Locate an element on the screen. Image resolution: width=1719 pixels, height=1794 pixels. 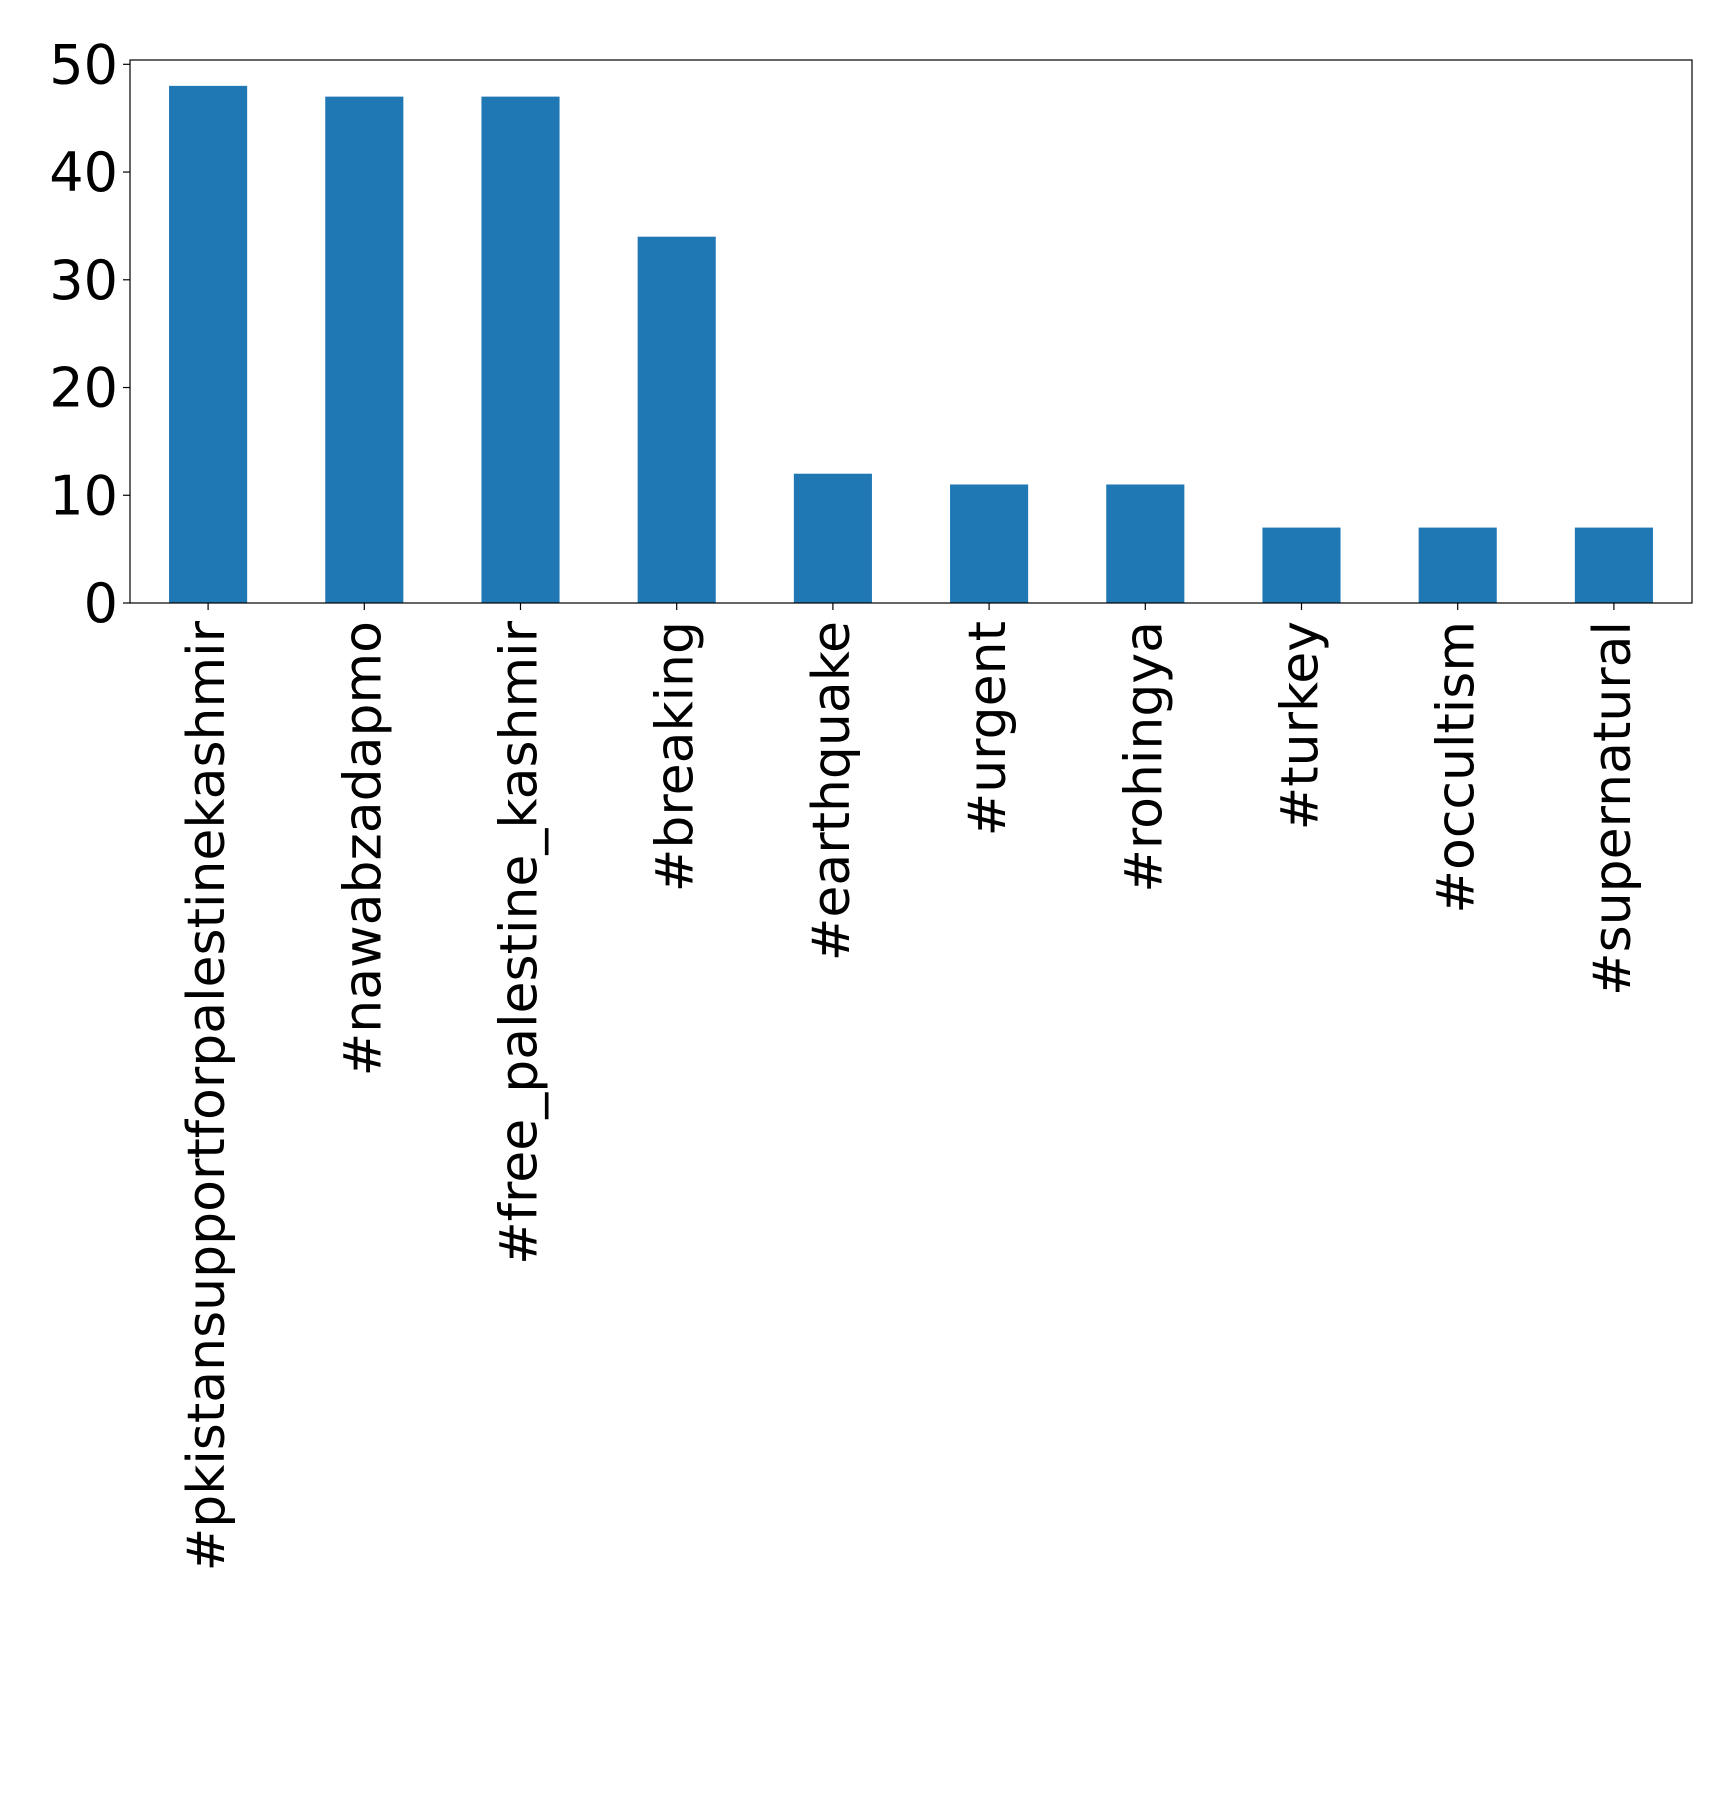
y-tick-label: 20 is located at coordinates (83, 388).